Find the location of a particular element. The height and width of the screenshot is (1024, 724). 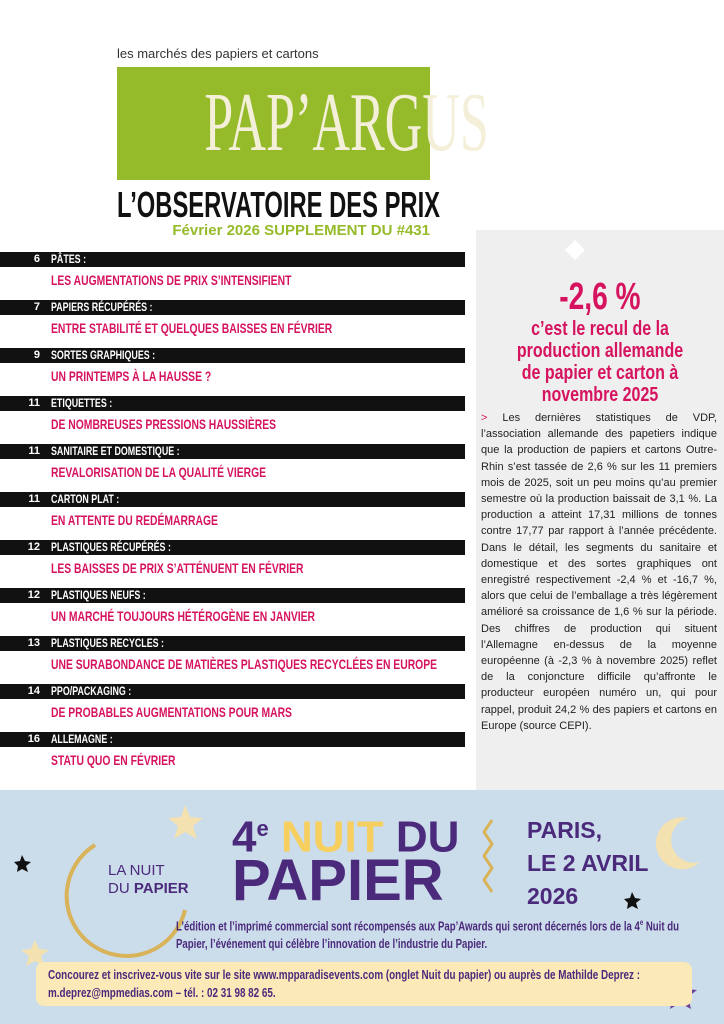

toc-bar: 11 CARTON PLAT : is located at coordinates (232, 499).